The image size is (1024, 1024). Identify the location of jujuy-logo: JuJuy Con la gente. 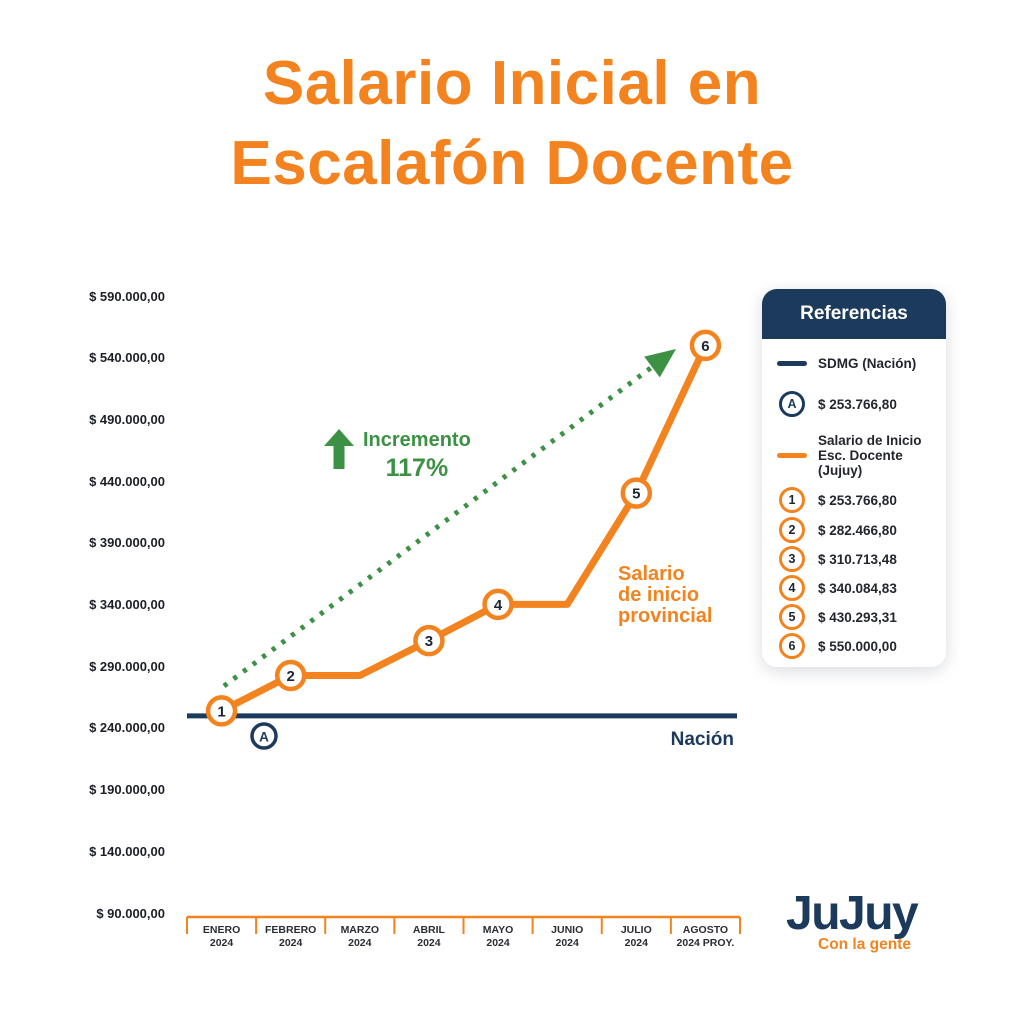
(871, 921).